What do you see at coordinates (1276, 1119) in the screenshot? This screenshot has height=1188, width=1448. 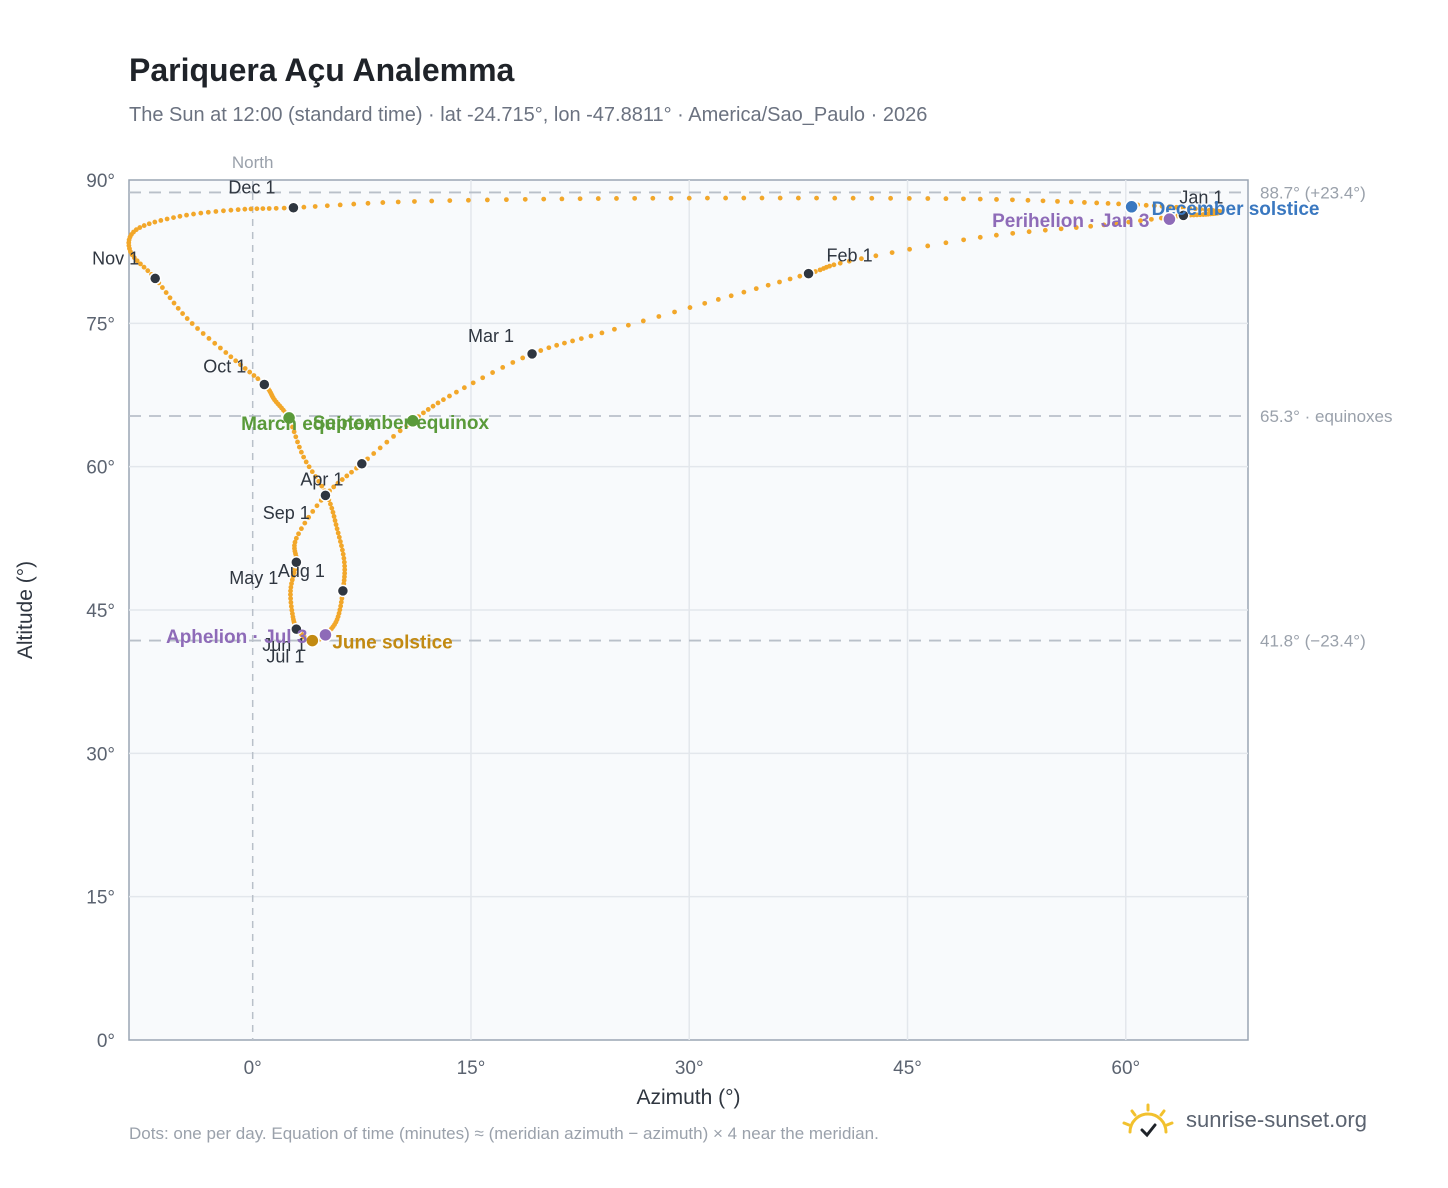 I see `brand-name: sunrise-sunset.org` at bounding box center [1276, 1119].